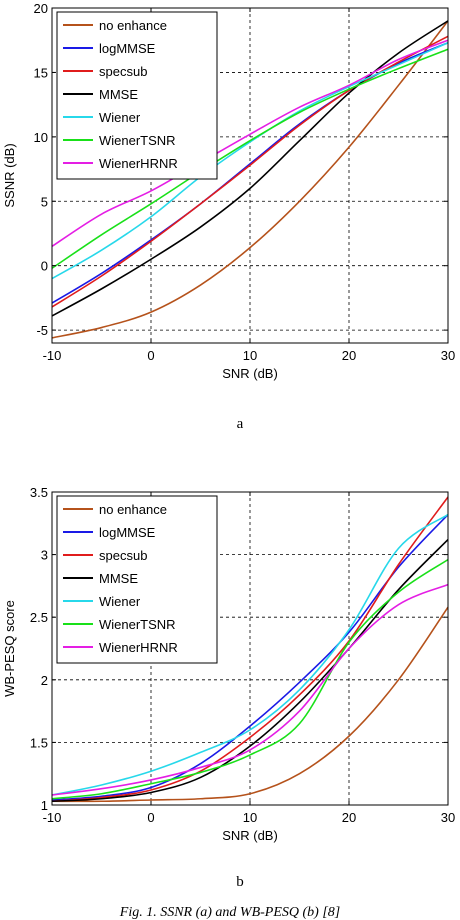 The width and height of the screenshot is (460, 920). I want to click on y-tick-label: 3.5, so click(39, 492).